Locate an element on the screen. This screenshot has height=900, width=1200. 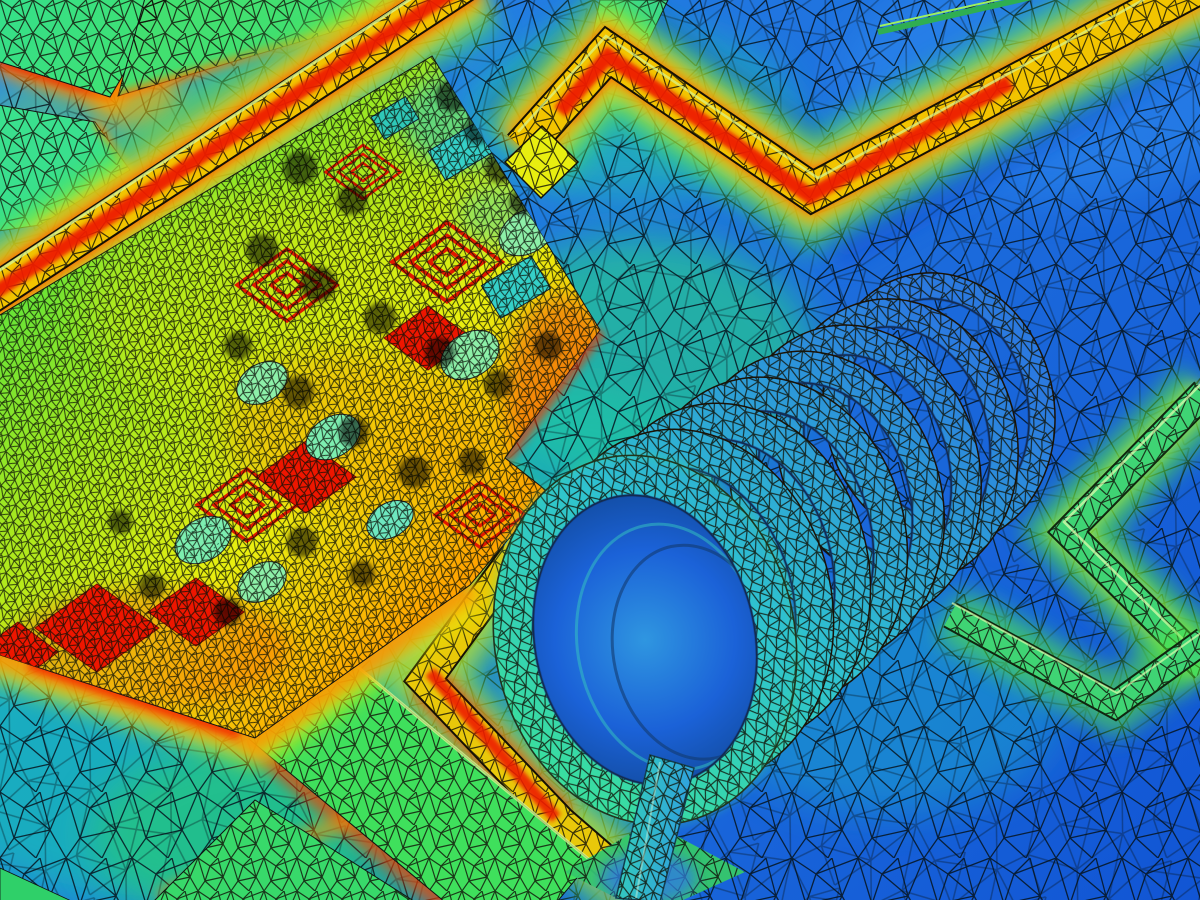
corner-wedge is located at coordinates (35, 883).